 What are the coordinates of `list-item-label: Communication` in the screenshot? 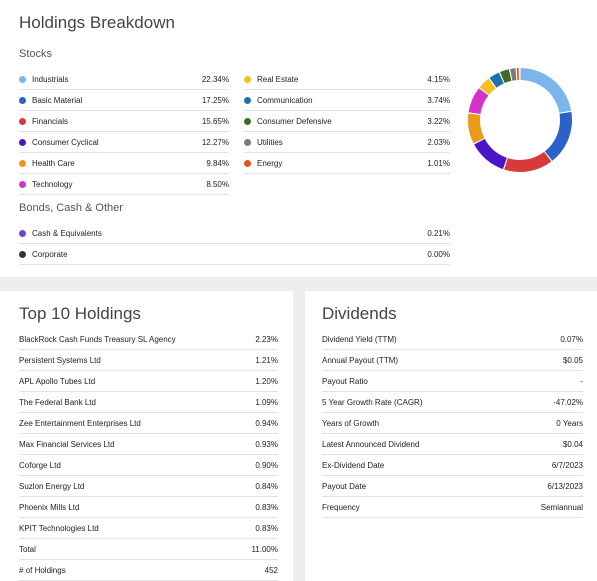 It's located at (285, 100).